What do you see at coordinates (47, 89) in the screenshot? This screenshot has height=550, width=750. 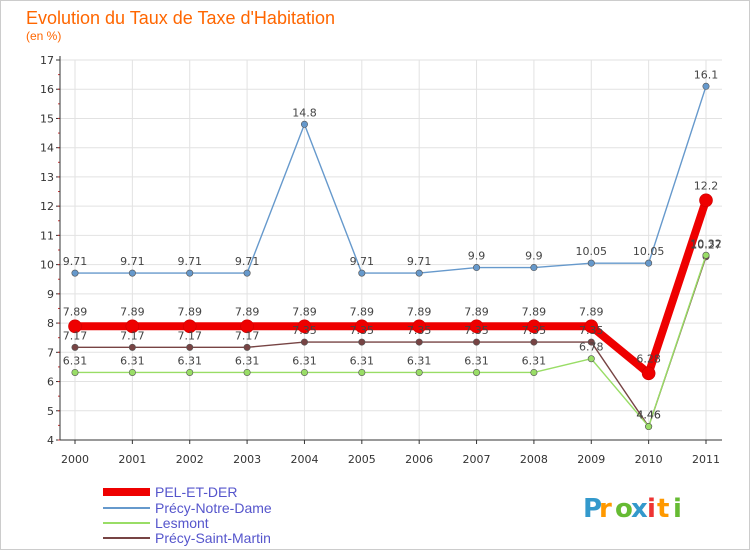 I see `y-tick-label: 16` at bounding box center [47, 89].